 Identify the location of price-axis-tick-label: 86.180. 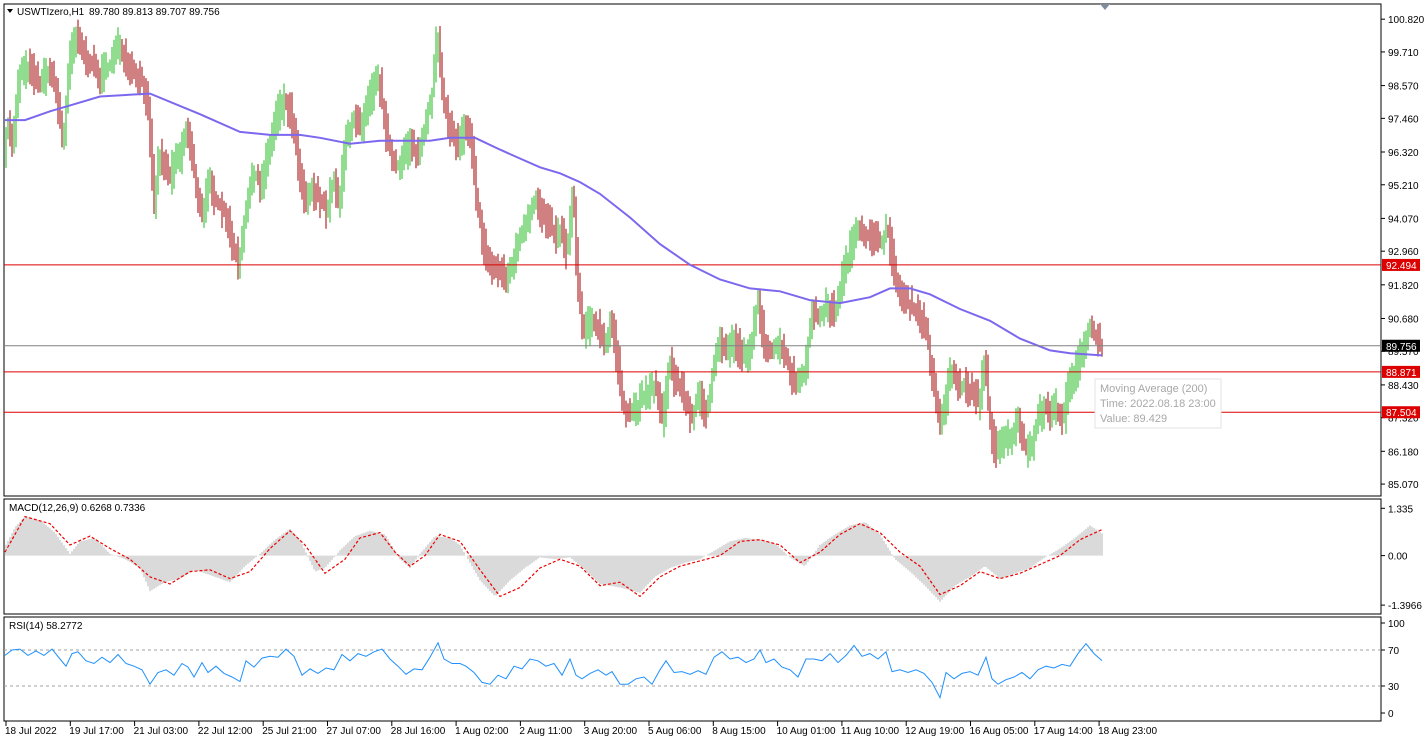
(1403, 452).